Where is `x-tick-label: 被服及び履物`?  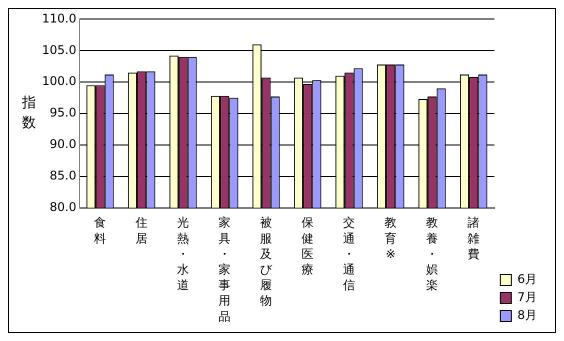 x-tick-label: 被服及び履物 is located at coordinates (267, 262).